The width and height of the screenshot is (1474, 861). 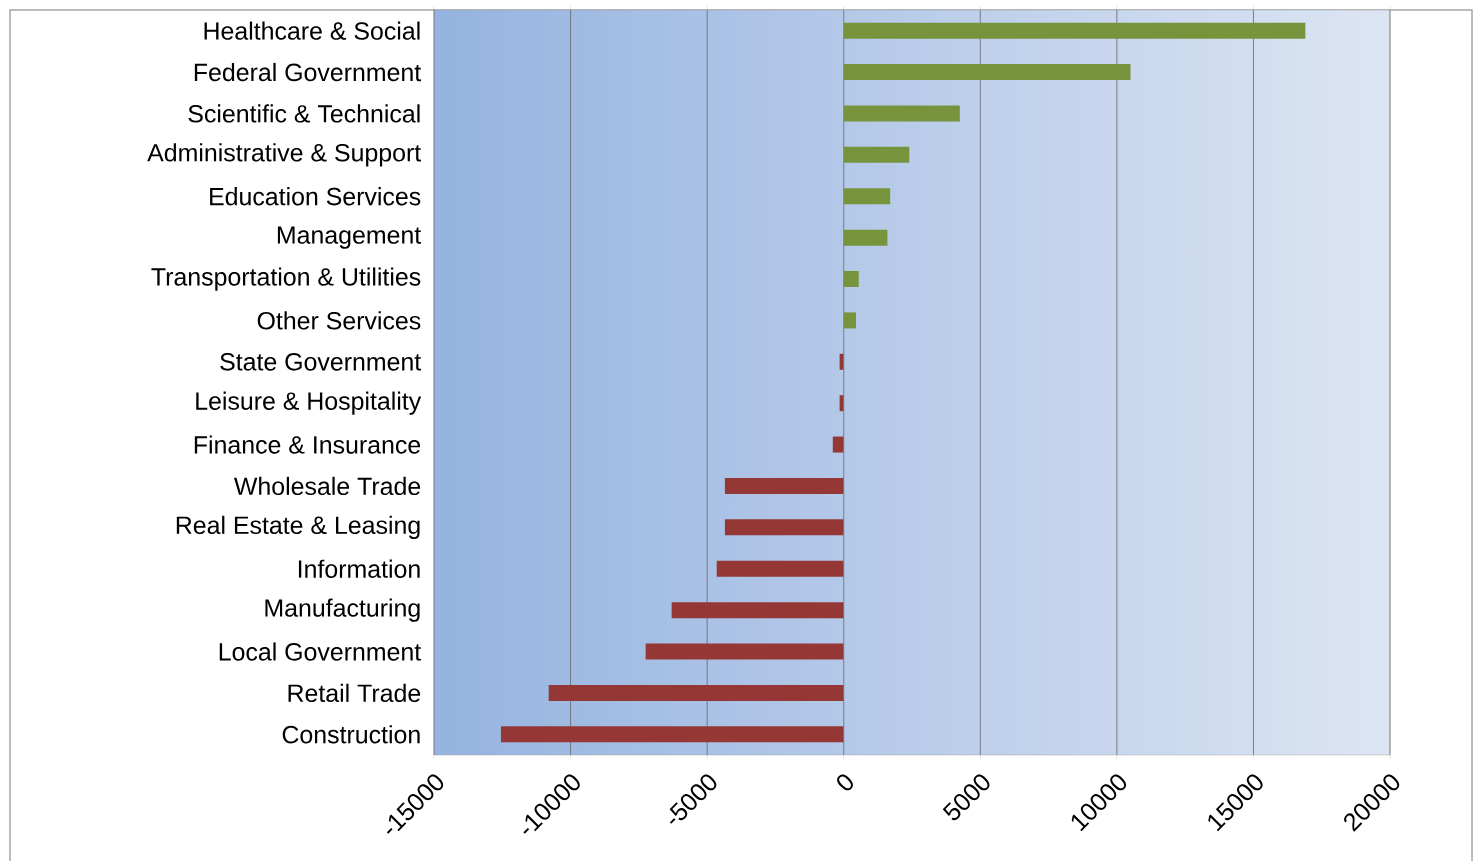 What do you see at coordinates (308, 72) in the screenshot?
I see `y-tick-label: Federal Government` at bounding box center [308, 72].